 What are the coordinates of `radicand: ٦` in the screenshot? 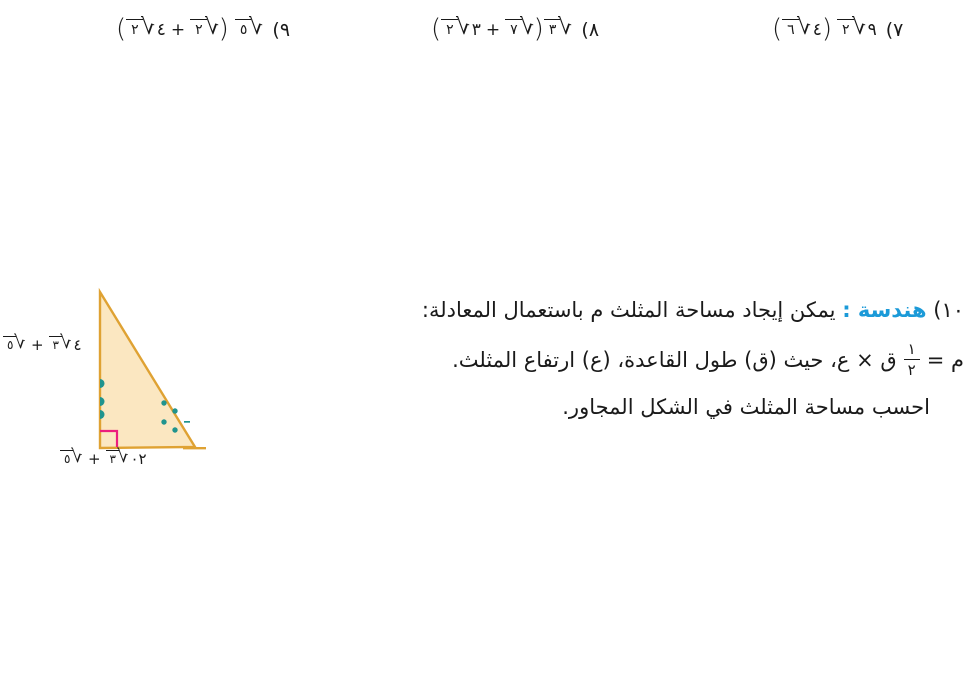 It's located at (790, 28).